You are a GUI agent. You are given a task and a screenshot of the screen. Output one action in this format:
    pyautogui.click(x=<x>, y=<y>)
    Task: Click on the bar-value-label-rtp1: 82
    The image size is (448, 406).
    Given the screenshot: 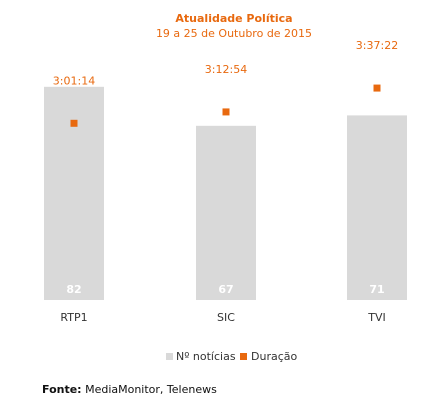 What is the action you would take?
    pyautogui.click(x=73, y=289)
    